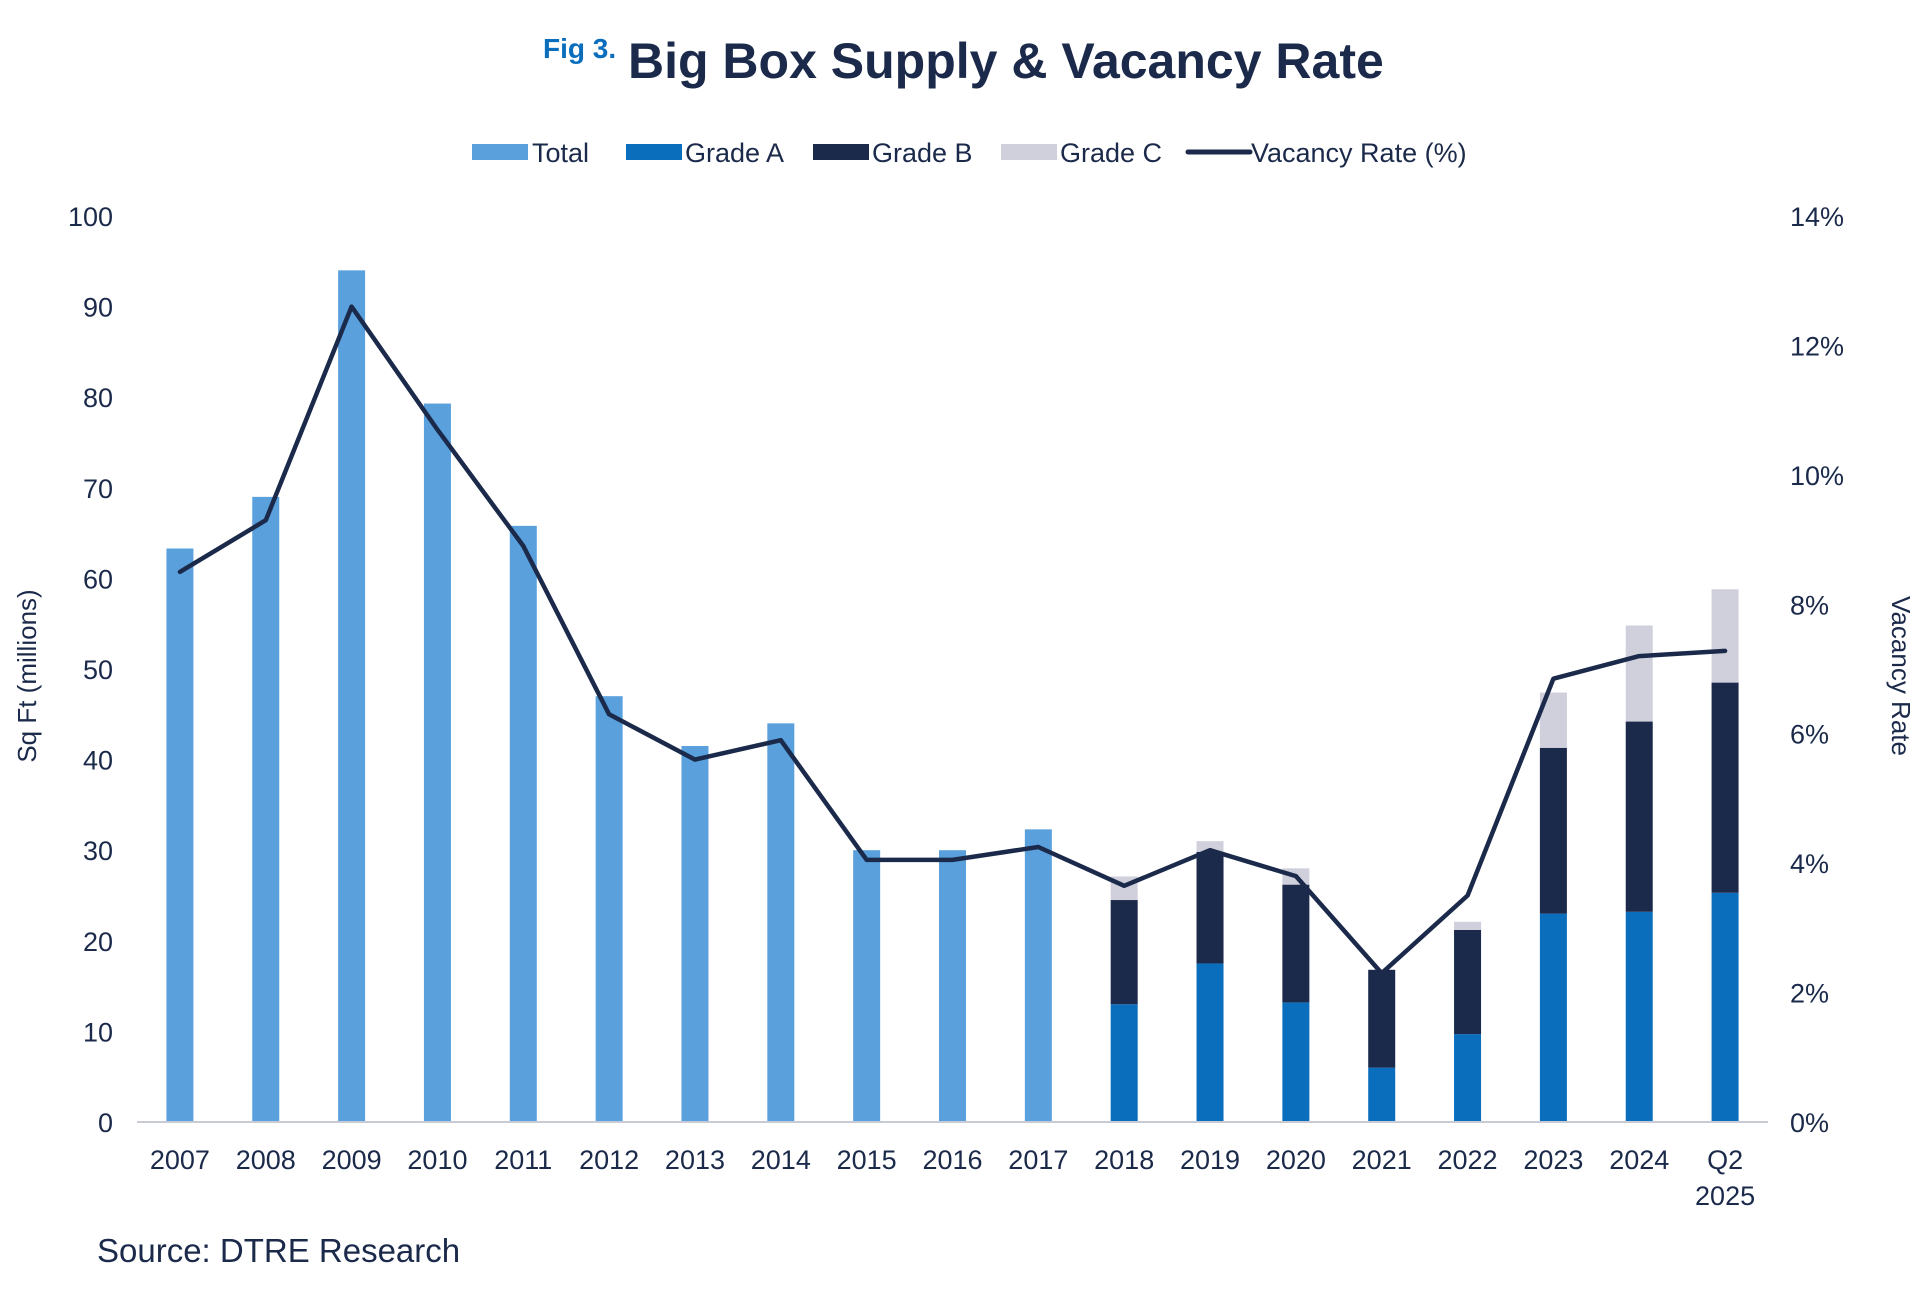  Describe the element at coordinates (579, 48) in the screenshot. I see `figure-label: Fig 3.` at that location.